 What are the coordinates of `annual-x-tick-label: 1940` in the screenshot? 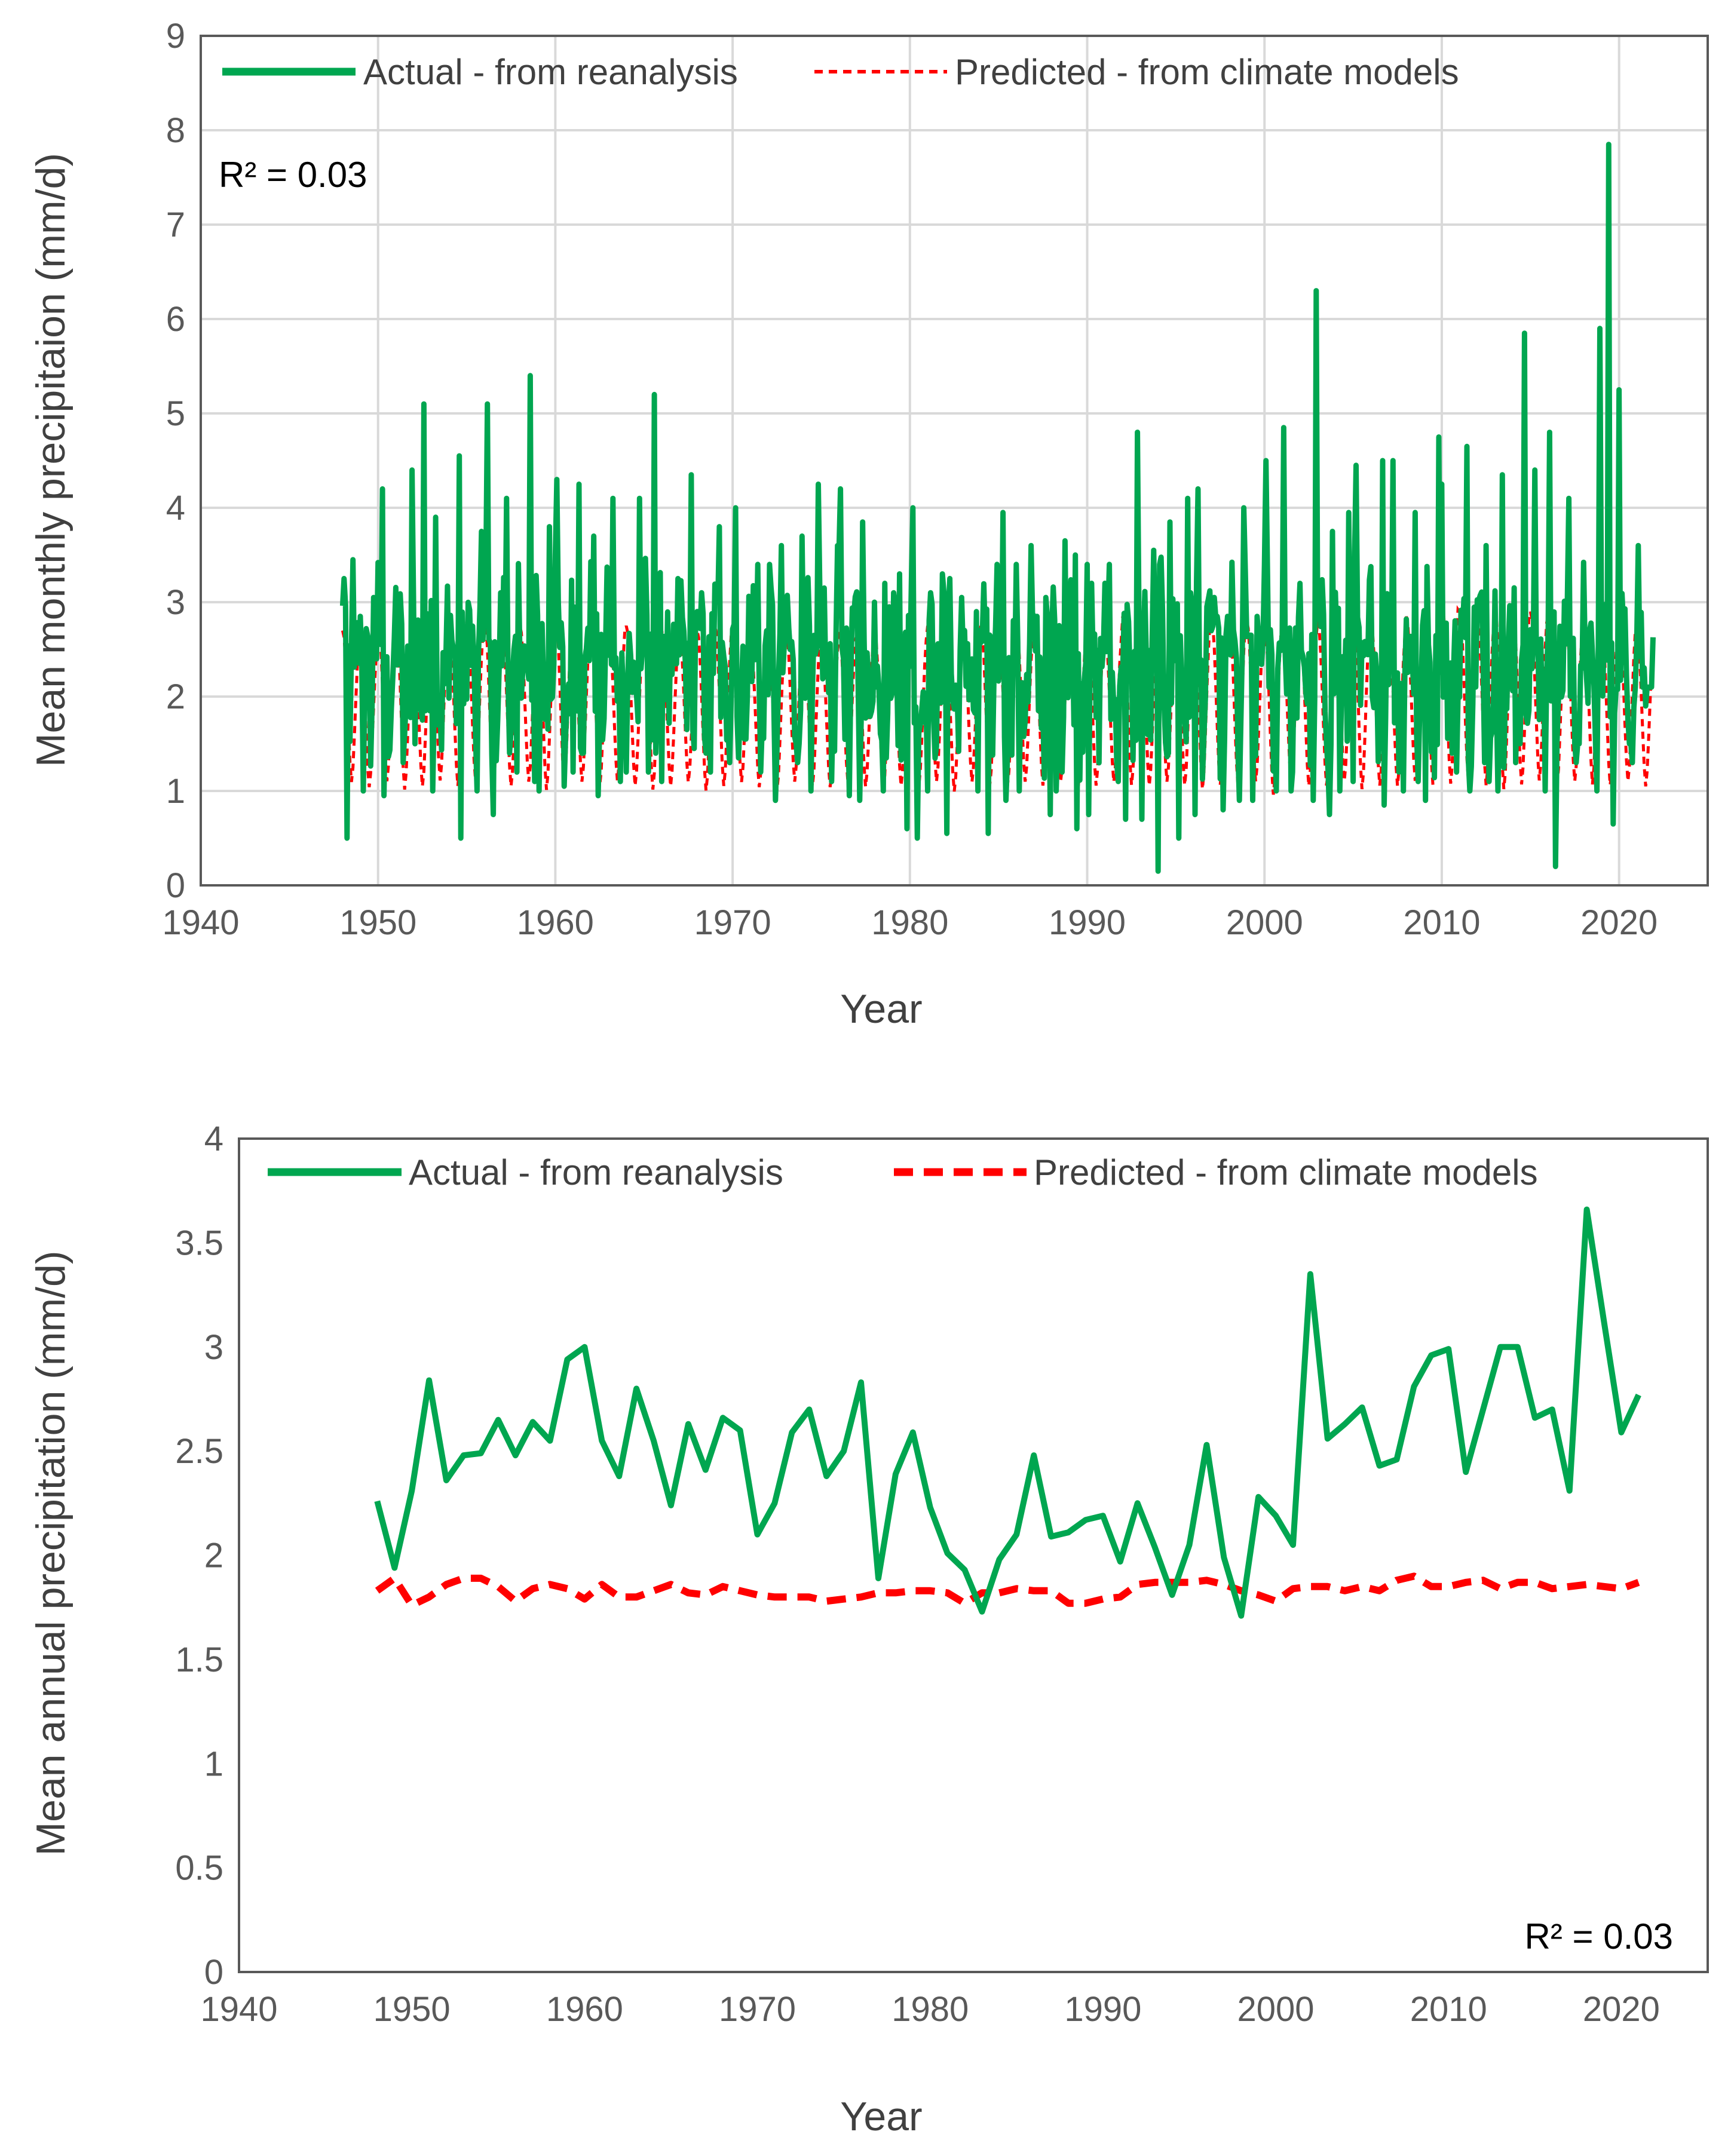 It's located at (238, 2009).